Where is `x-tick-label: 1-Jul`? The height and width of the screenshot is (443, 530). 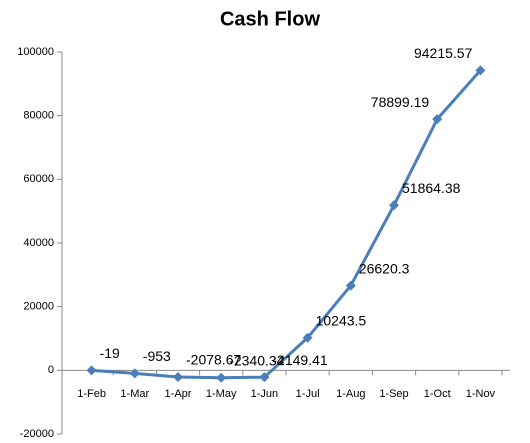 x-tick-label: 1-Jul is located at coordinates (308, 394).